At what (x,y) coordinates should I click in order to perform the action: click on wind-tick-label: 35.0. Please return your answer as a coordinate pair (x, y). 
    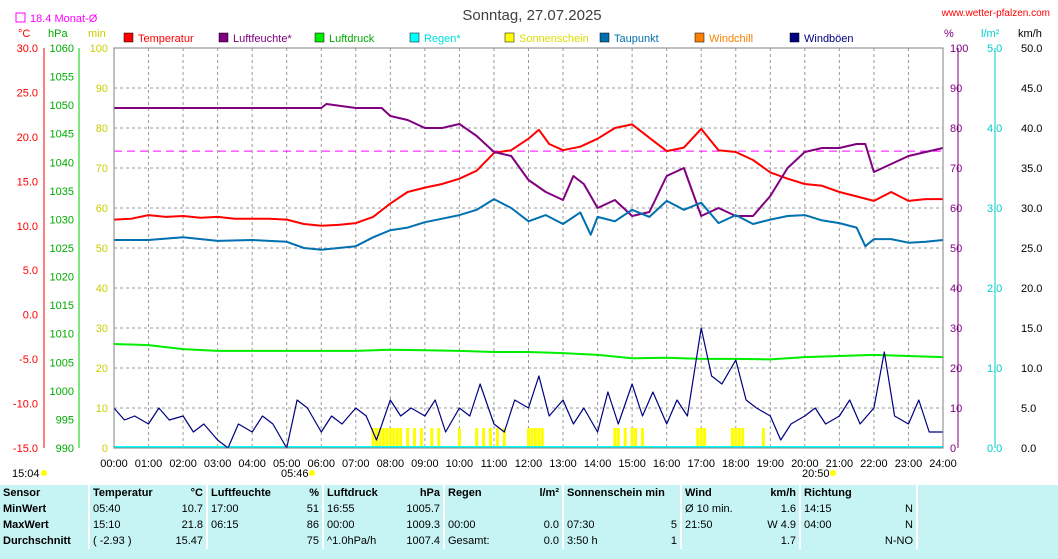
    Looking at the image, I should click on (1031, 169).